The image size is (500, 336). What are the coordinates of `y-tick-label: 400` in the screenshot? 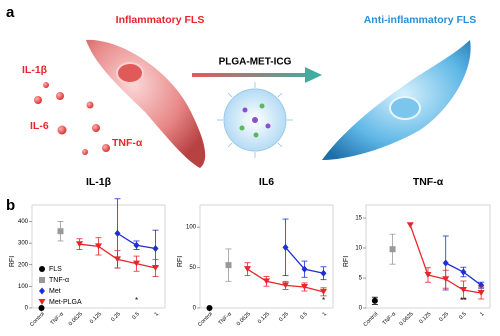 It's located at (23, 222).